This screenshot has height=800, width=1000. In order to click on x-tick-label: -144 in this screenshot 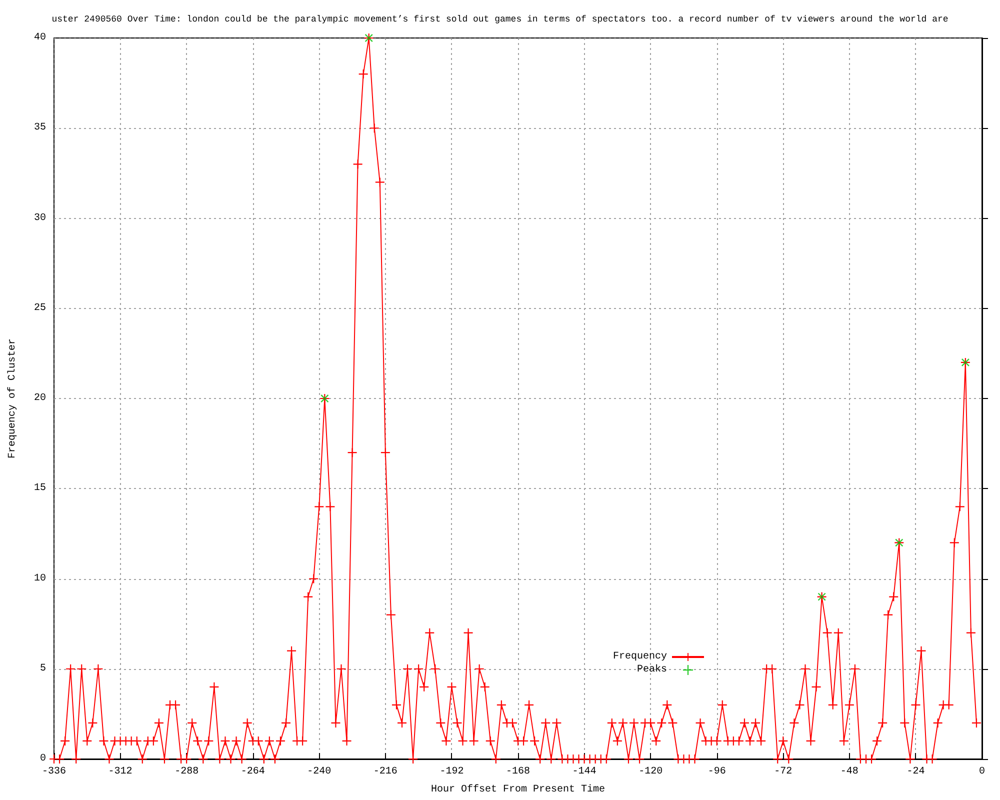, I will do `click(584, 772)`.